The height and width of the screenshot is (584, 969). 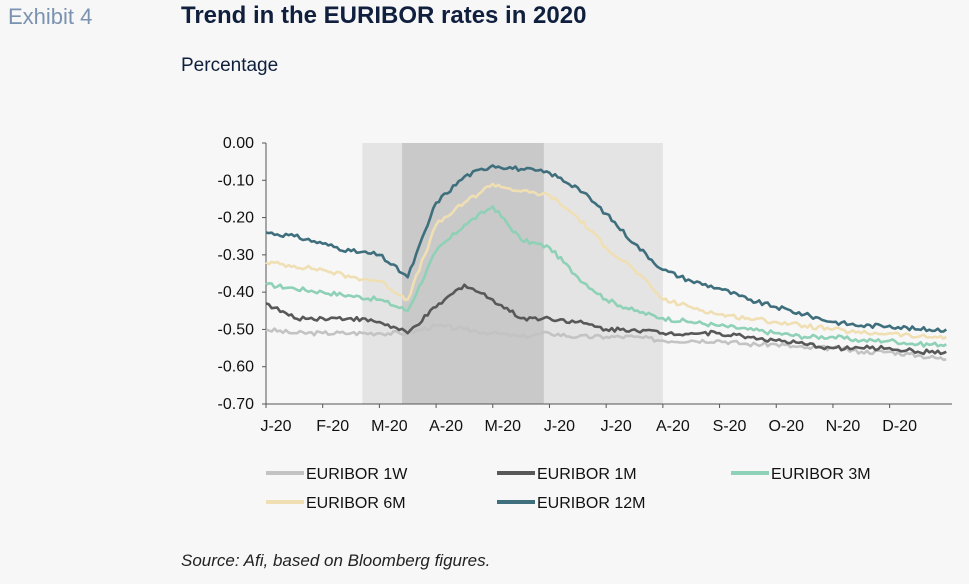 What do you see at coordinates (236, 180) in the screenshot?
I see `y-tick-label: -0.10` at bounding box center [236, 180].